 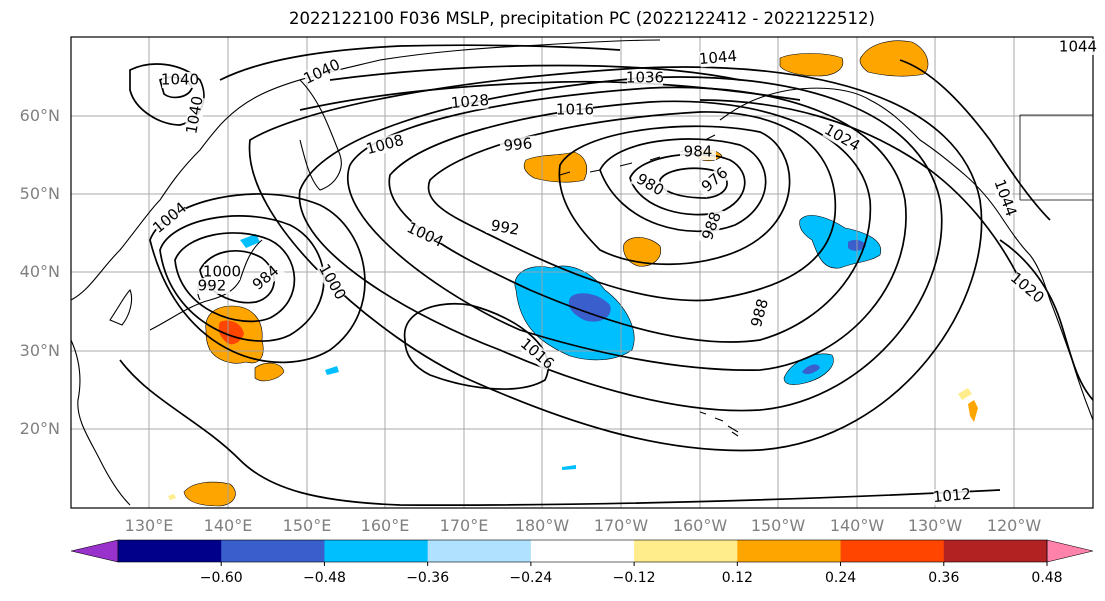 What do you see at coordinates (935, 525) in the screenshot?
I see `lon-label-130w: 130°W` at bounding box center [935, 525].